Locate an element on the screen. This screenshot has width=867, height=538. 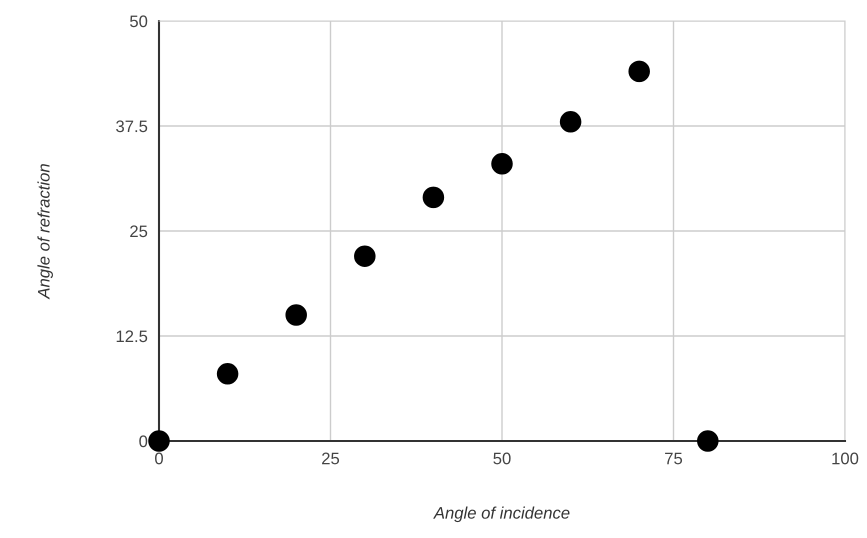
x-tick-label: 50 is located at coordinates (502, 458).